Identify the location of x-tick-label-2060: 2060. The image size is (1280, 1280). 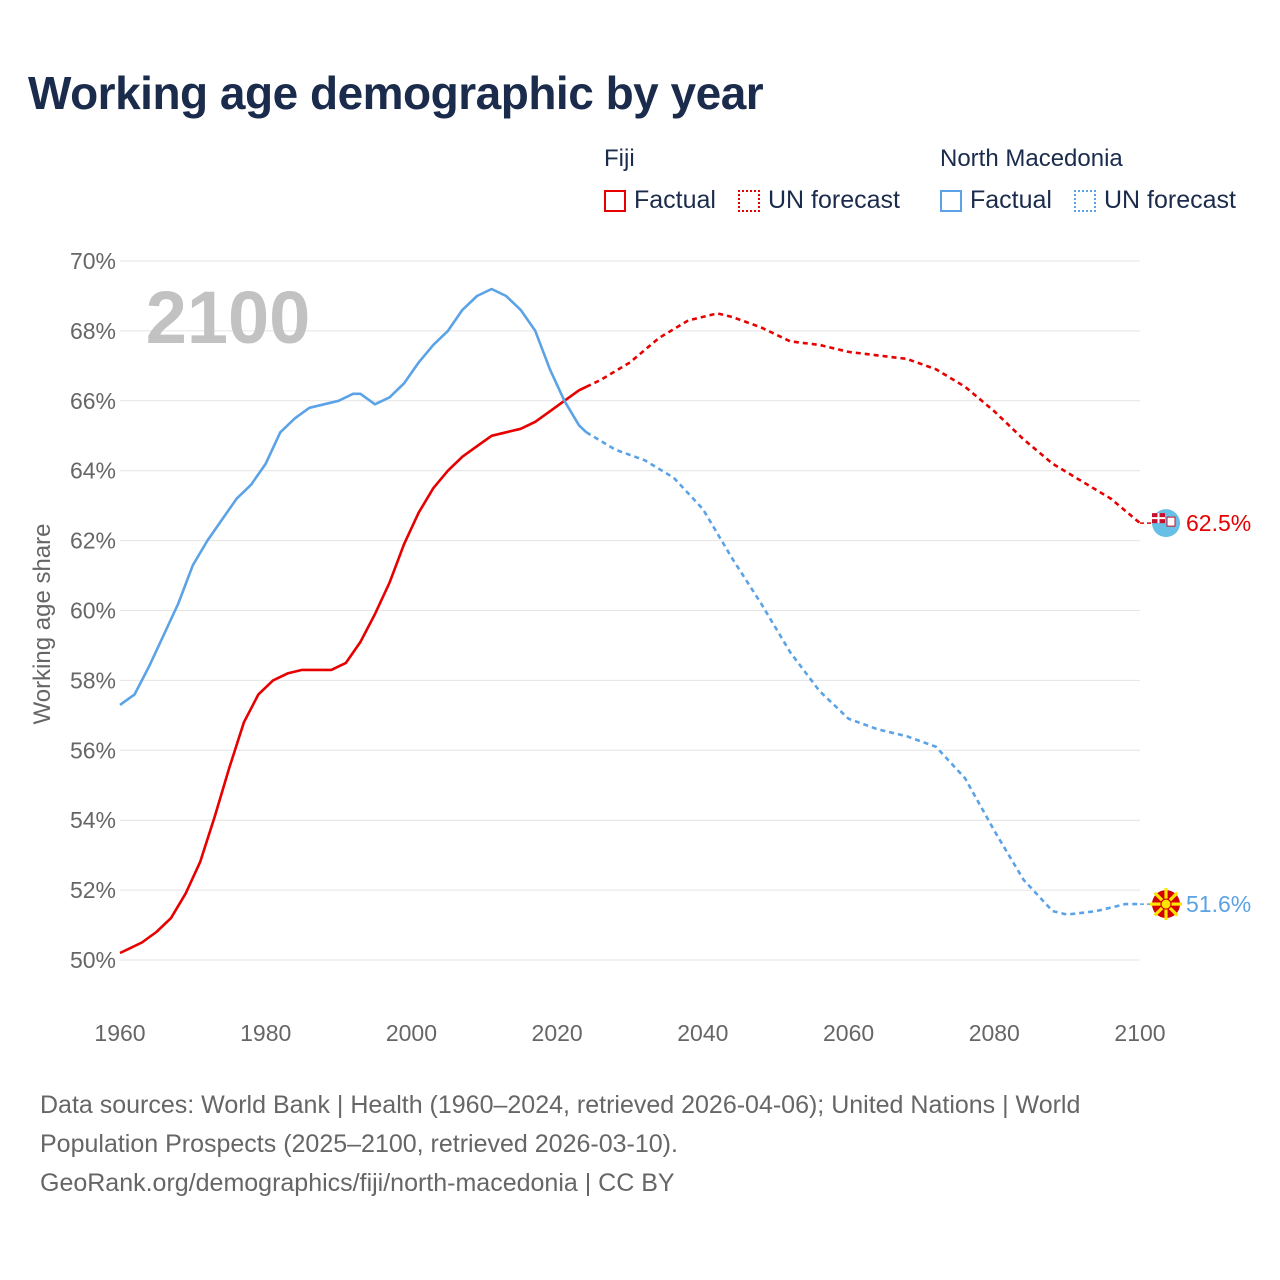
(848, 1033).